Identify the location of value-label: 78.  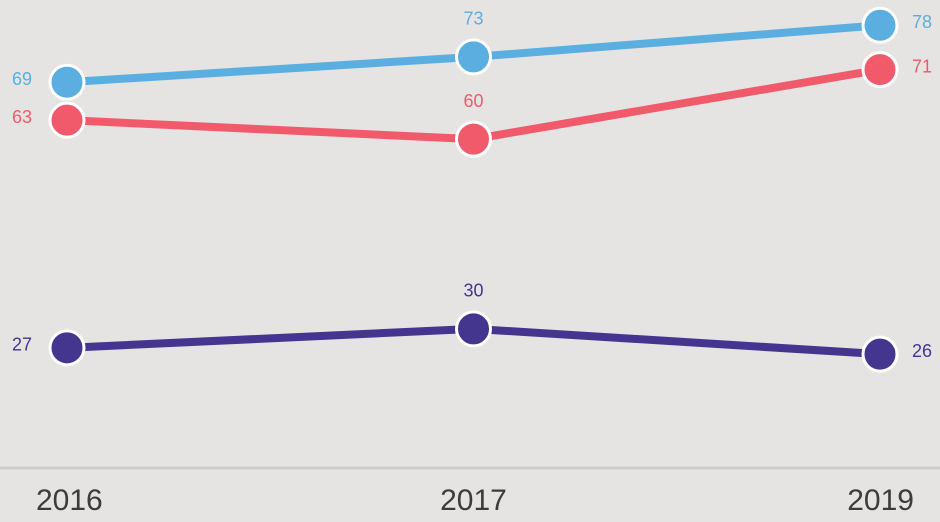
(922, 22).